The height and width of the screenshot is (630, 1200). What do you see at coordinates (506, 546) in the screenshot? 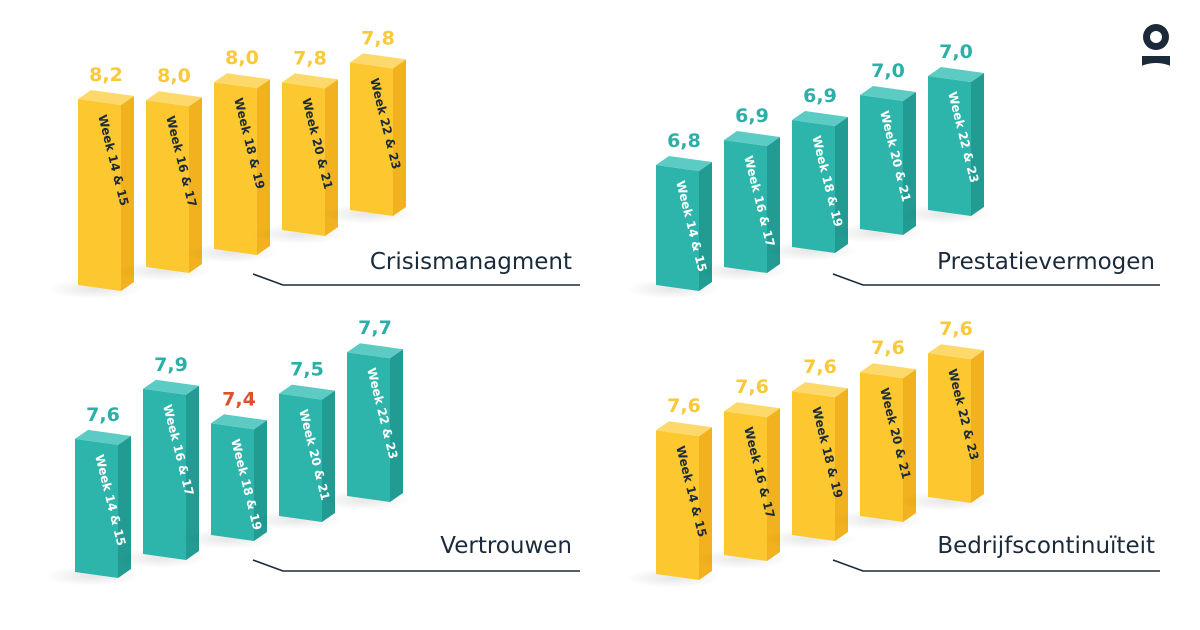
I see `chart-title: Vertrouwen` at bounding box center [506, 546].